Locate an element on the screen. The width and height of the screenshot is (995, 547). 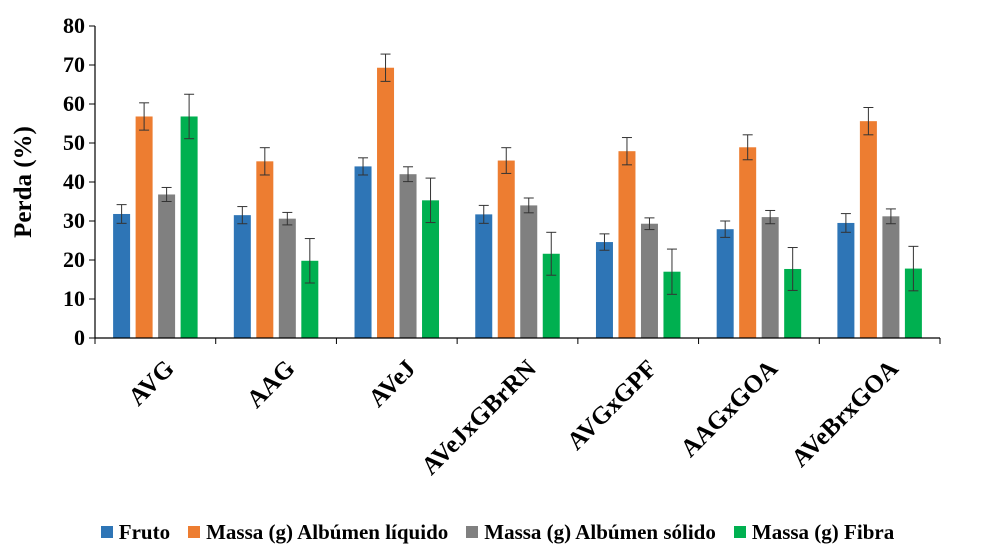
legend-label: Fruto is located at coordinates (144, 531).